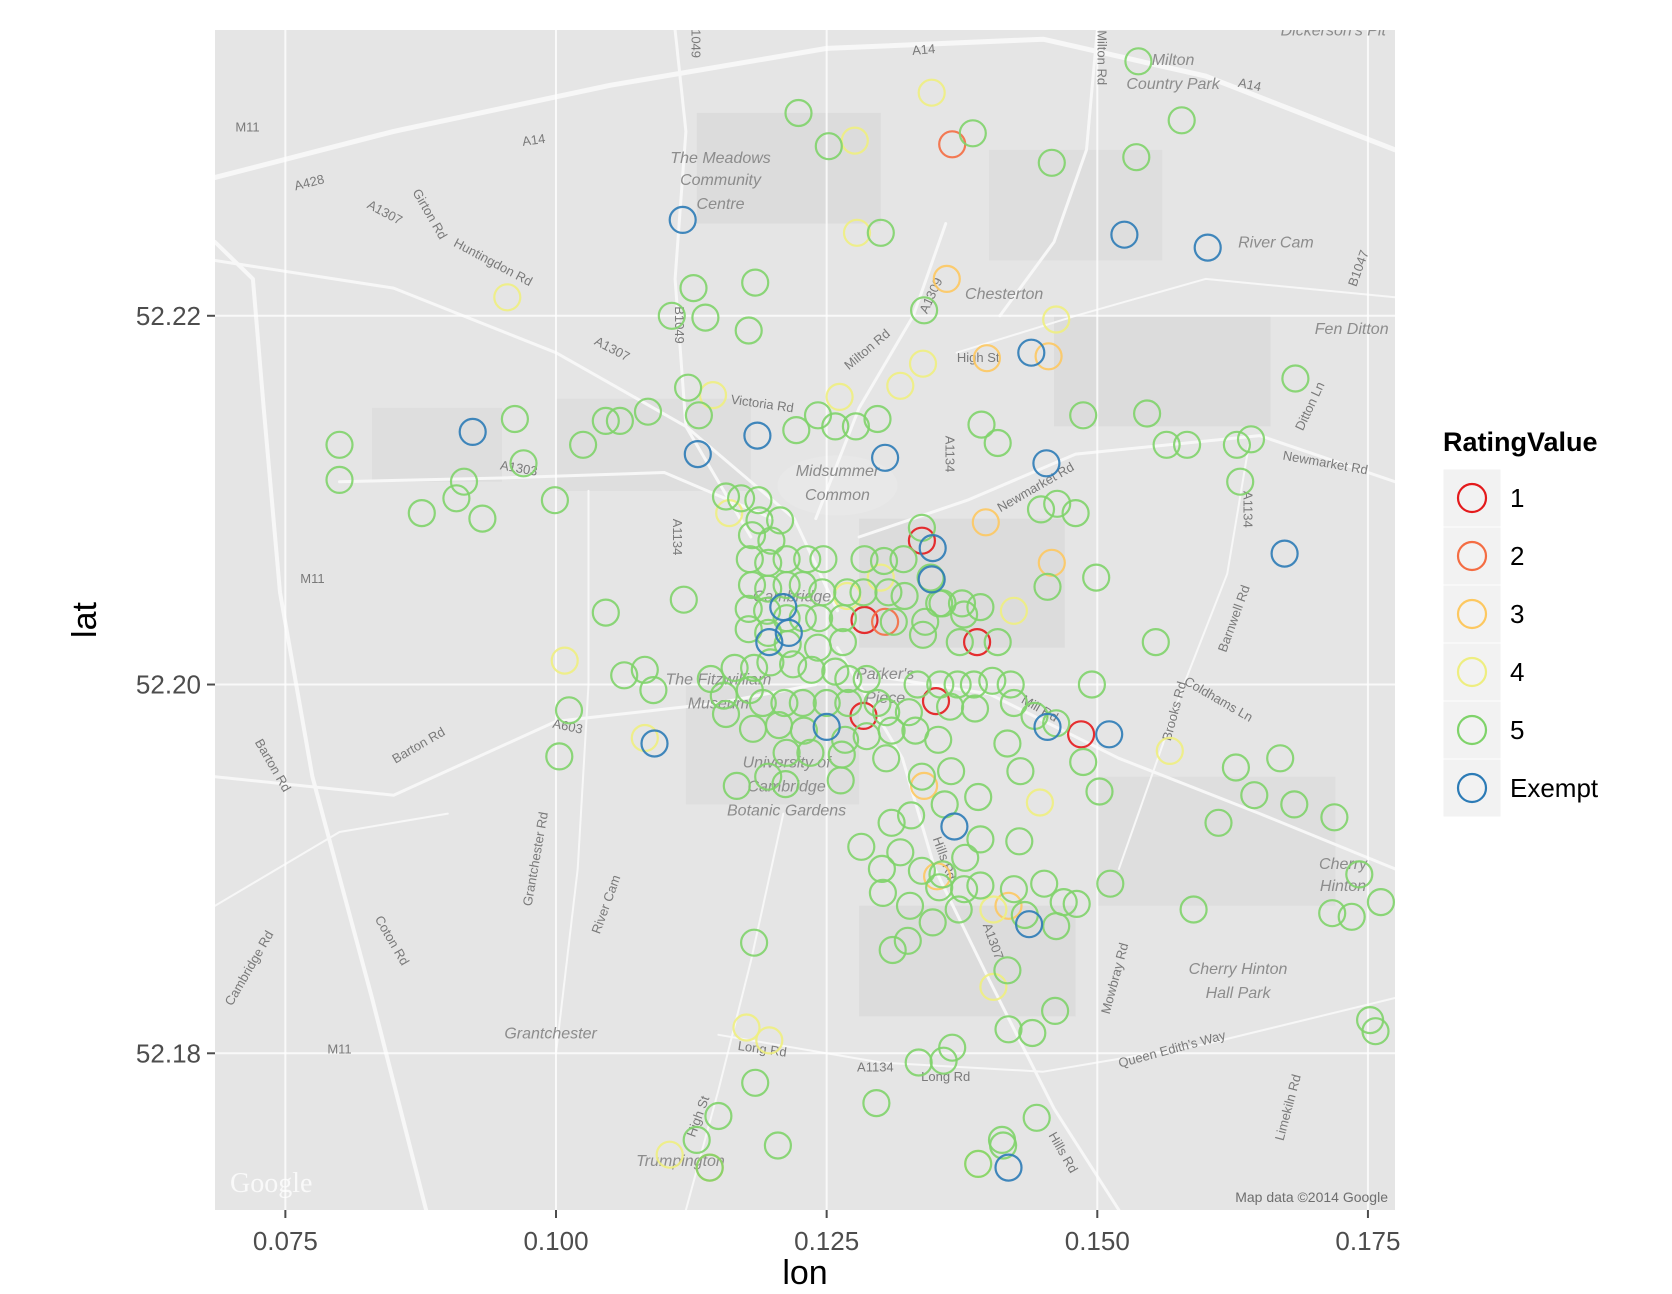 The width and height of the screenshot is (1672, 1294). I want to click on map-place-label: Grantchester, so click(550, 1034).